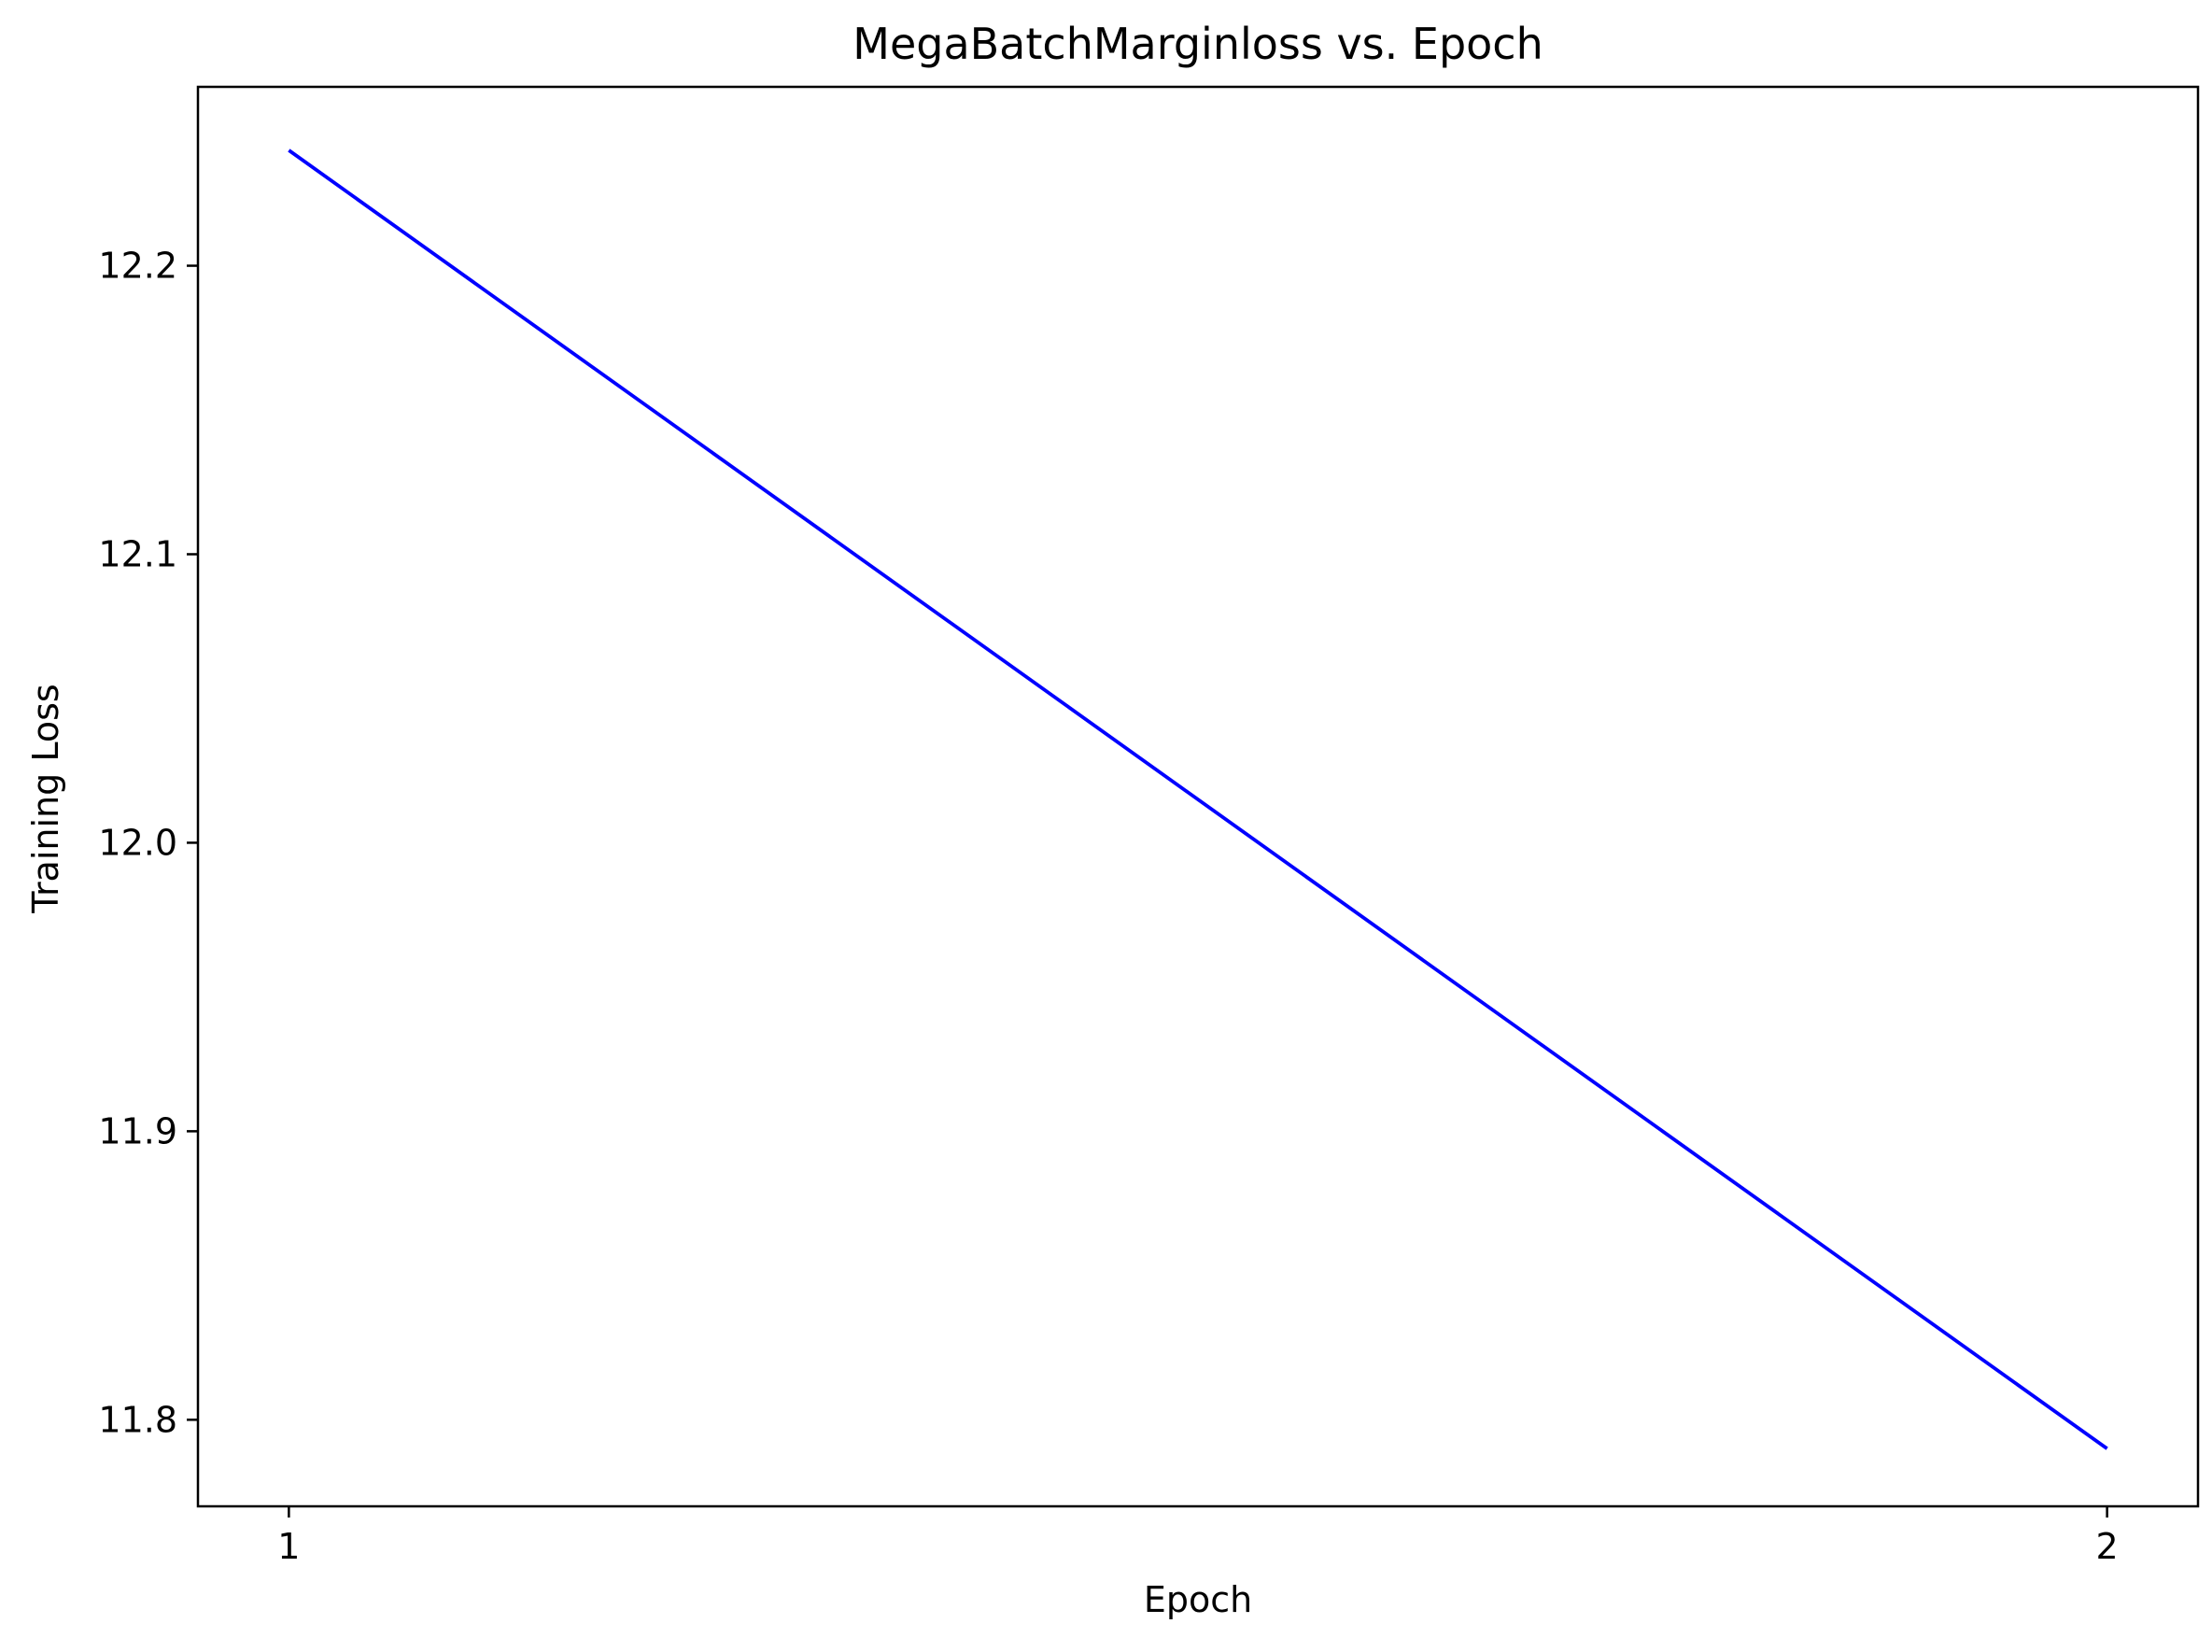 The image size is (2212, 1652). Describe the element at coordinates (2107, 1546) in the screenshot. I see `x-tick-label: 2` at that location.